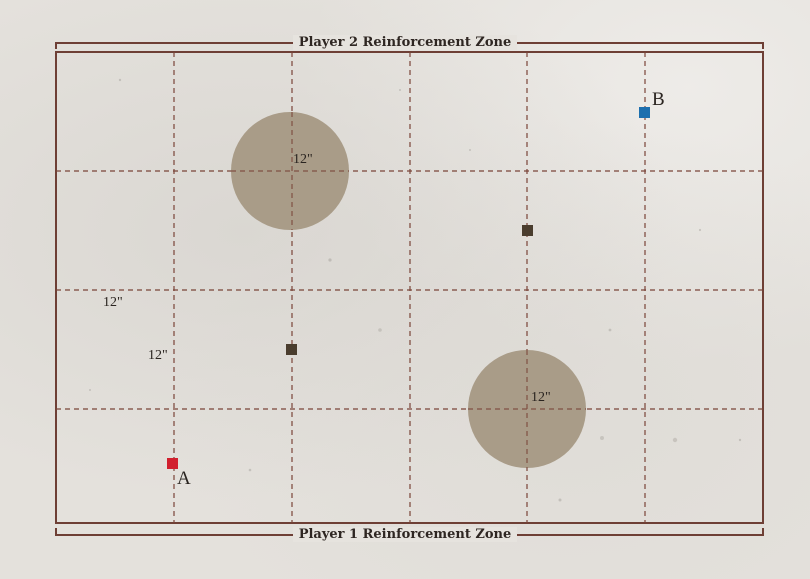 The image size is (810, 579). Describe the element at coordinates (113, 302) in the screenshot. I see `left-upper-measurement: 12"` at that location.